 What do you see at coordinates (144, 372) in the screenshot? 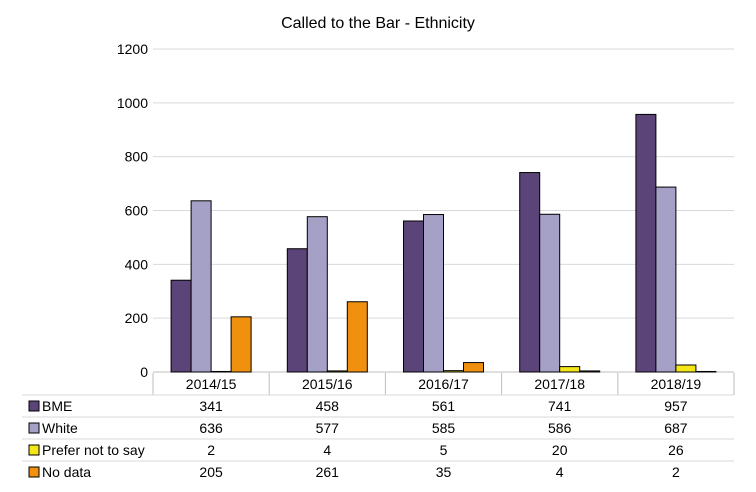
I see `y-tick-label: 0` at bounding box center [144, 372].